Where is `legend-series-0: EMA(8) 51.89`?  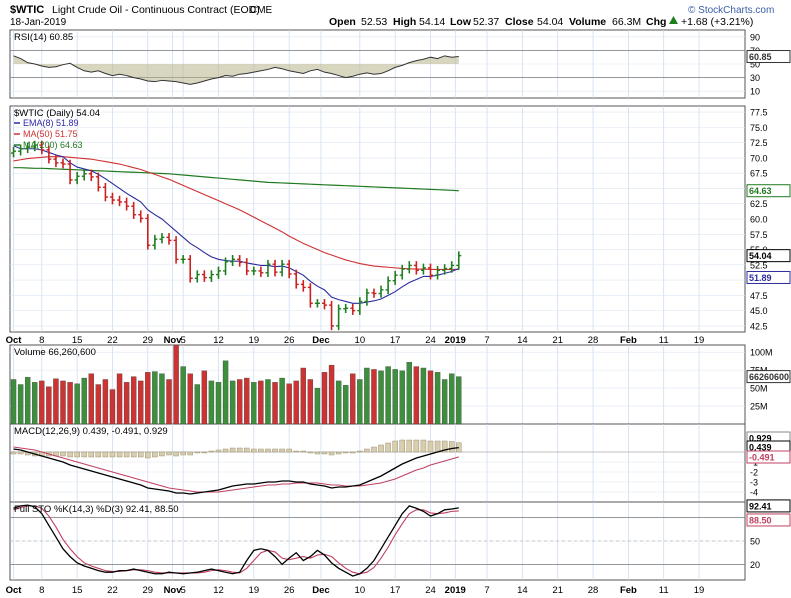 legend-series-0: EMA(8) 51.89 is located at coordinates (51, 123).